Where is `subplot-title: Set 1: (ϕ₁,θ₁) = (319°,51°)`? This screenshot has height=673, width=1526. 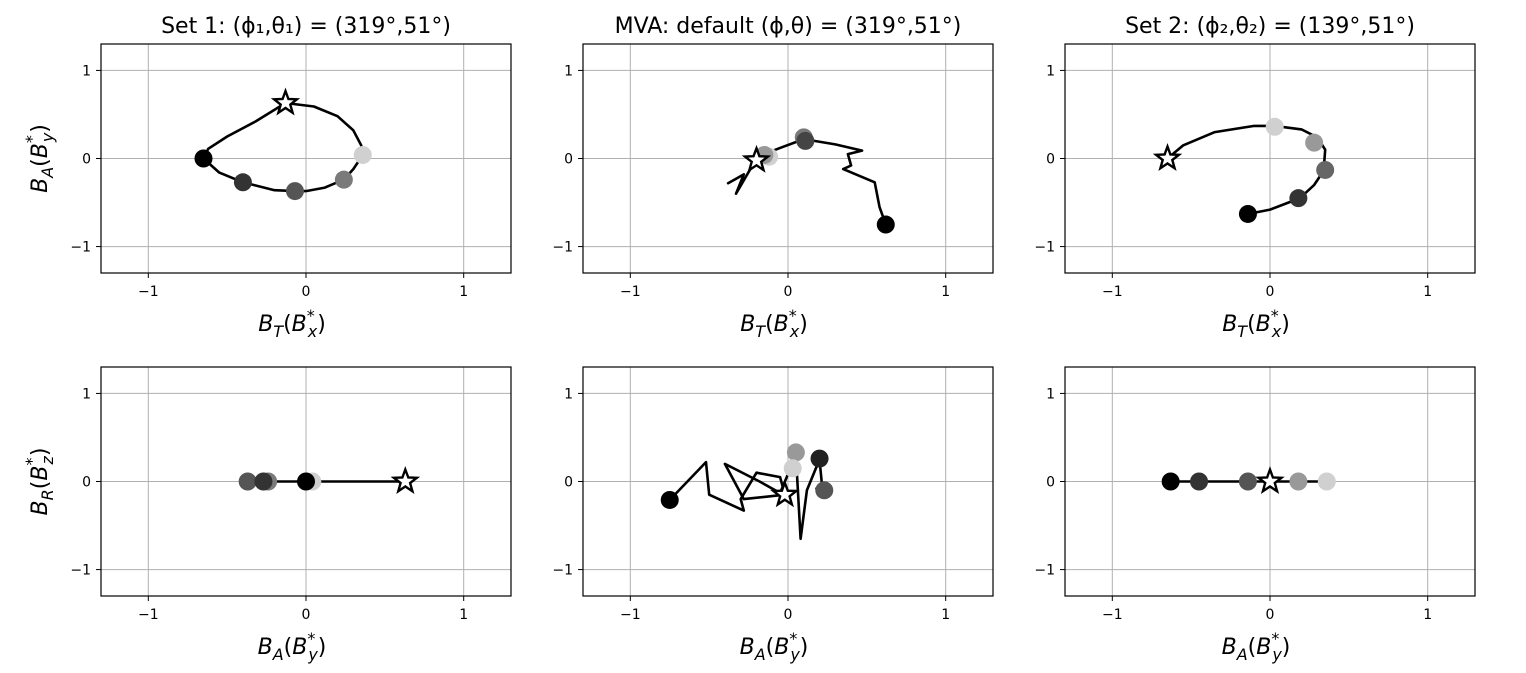 subplot-title: Set 1: (ϕ₁,θ₁) = (319°,51°) is located at coordinates (306, 26).